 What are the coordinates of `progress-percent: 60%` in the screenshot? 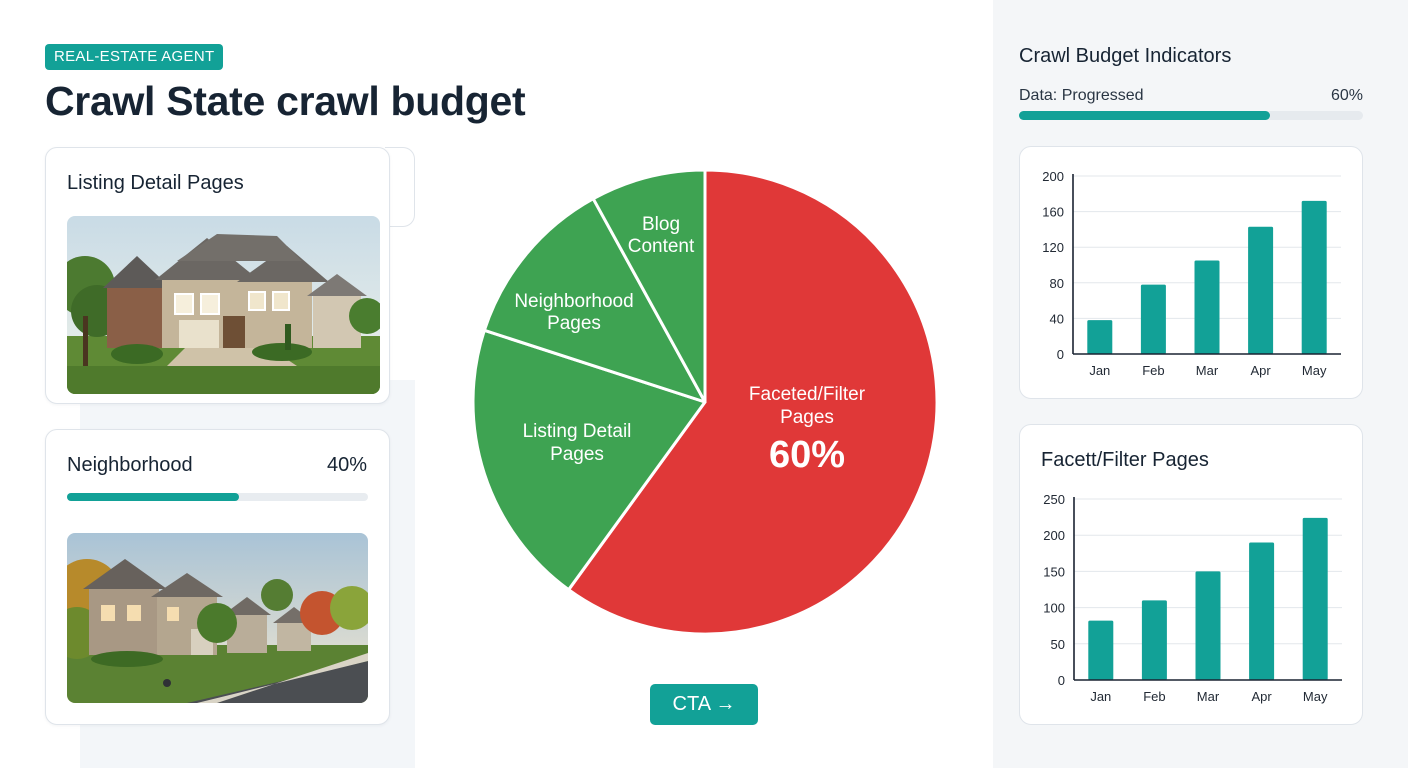 It's located at (1346, 95).